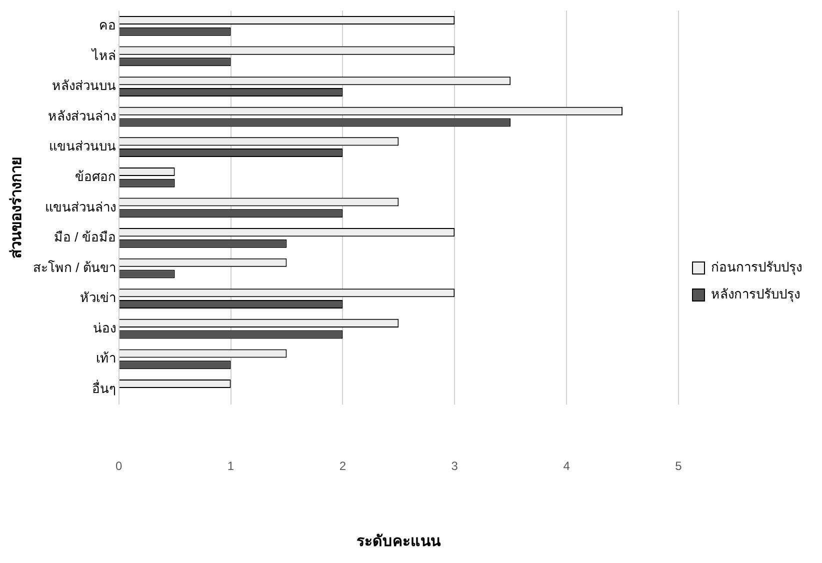 This screenshot has width=822, height=563. I want to click on x-tick-label: 0, so click(118, 466).